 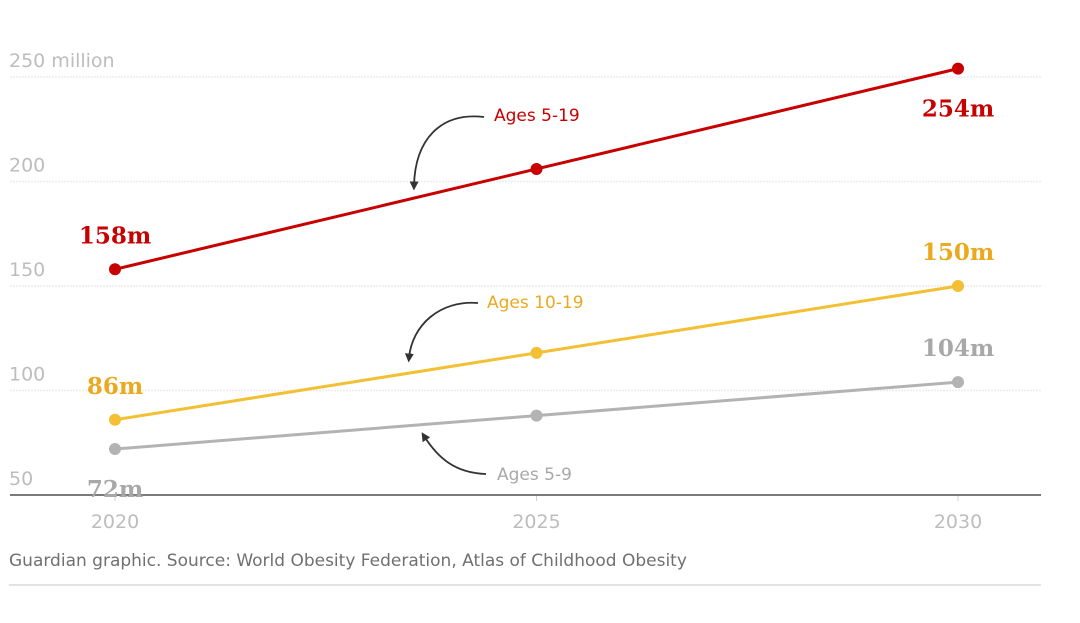 I want to click on x-axis-ticks: 2020 2025 2030, so click(x=536, y=514).